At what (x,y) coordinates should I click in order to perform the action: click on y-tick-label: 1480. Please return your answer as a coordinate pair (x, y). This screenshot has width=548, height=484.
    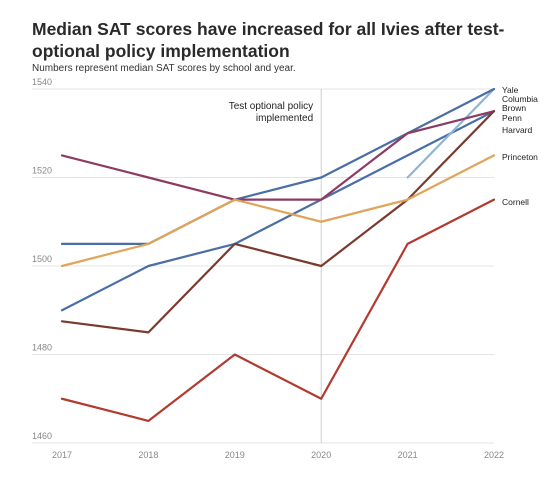
    Looking at the image, I should click on (42, 348).